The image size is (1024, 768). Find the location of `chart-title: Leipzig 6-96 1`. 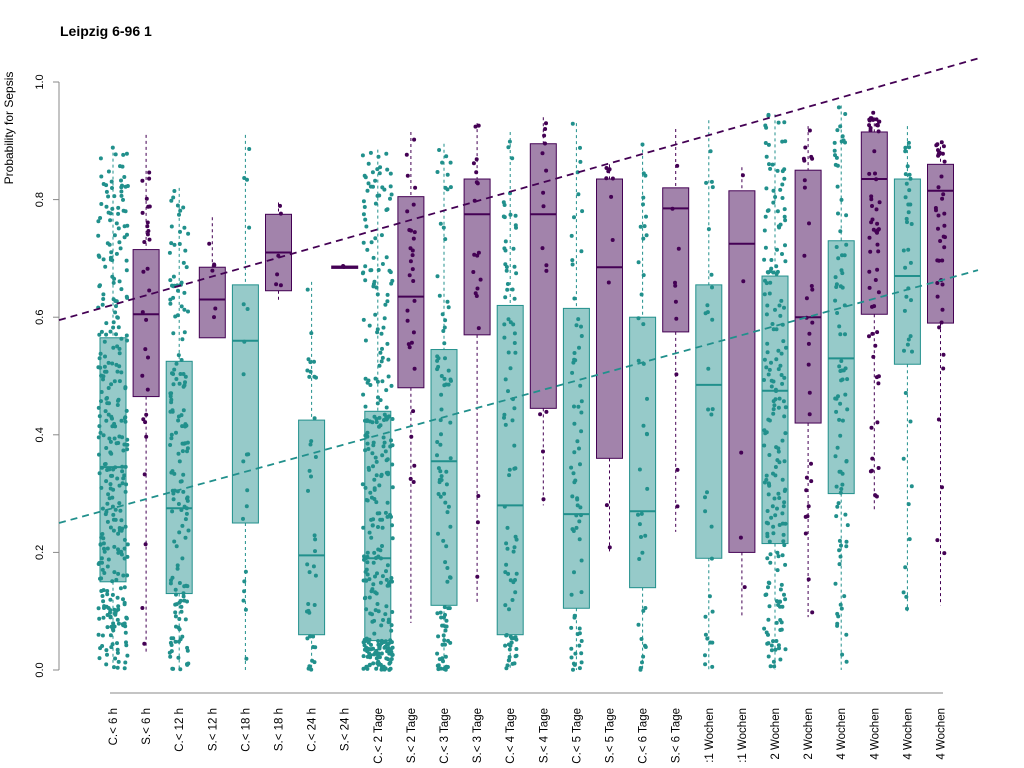

chart-title: Leipzig 6-96 1 is located at coordinates (106, 31).